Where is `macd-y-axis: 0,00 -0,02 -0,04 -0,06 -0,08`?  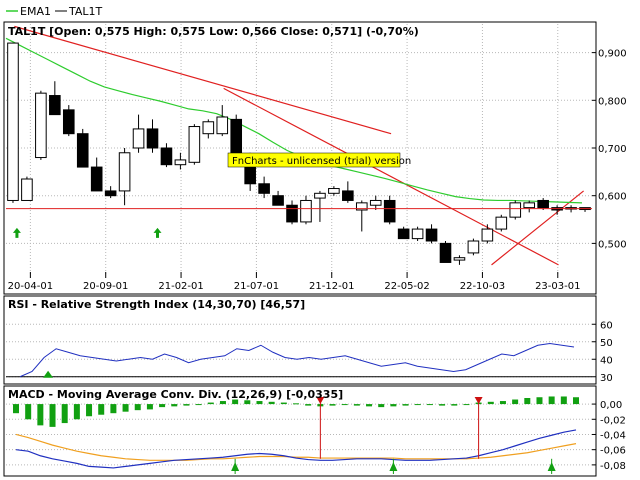 macd-y-axis: 0,00 -0,02 -0,04 -0,06 -0,08 is located at coordinates (609, 436).